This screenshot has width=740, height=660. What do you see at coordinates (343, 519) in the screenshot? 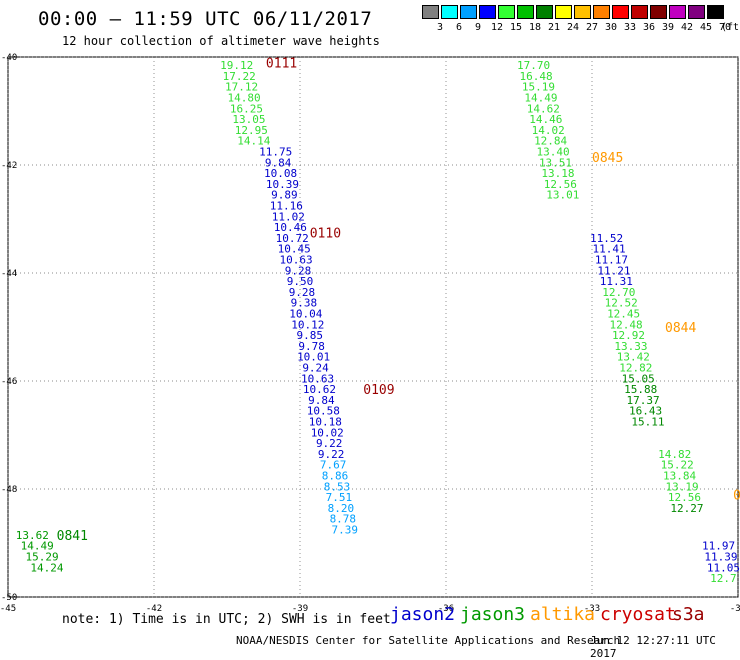
I see `swh-value-label: 8.78` at bounding box center [343, 519].